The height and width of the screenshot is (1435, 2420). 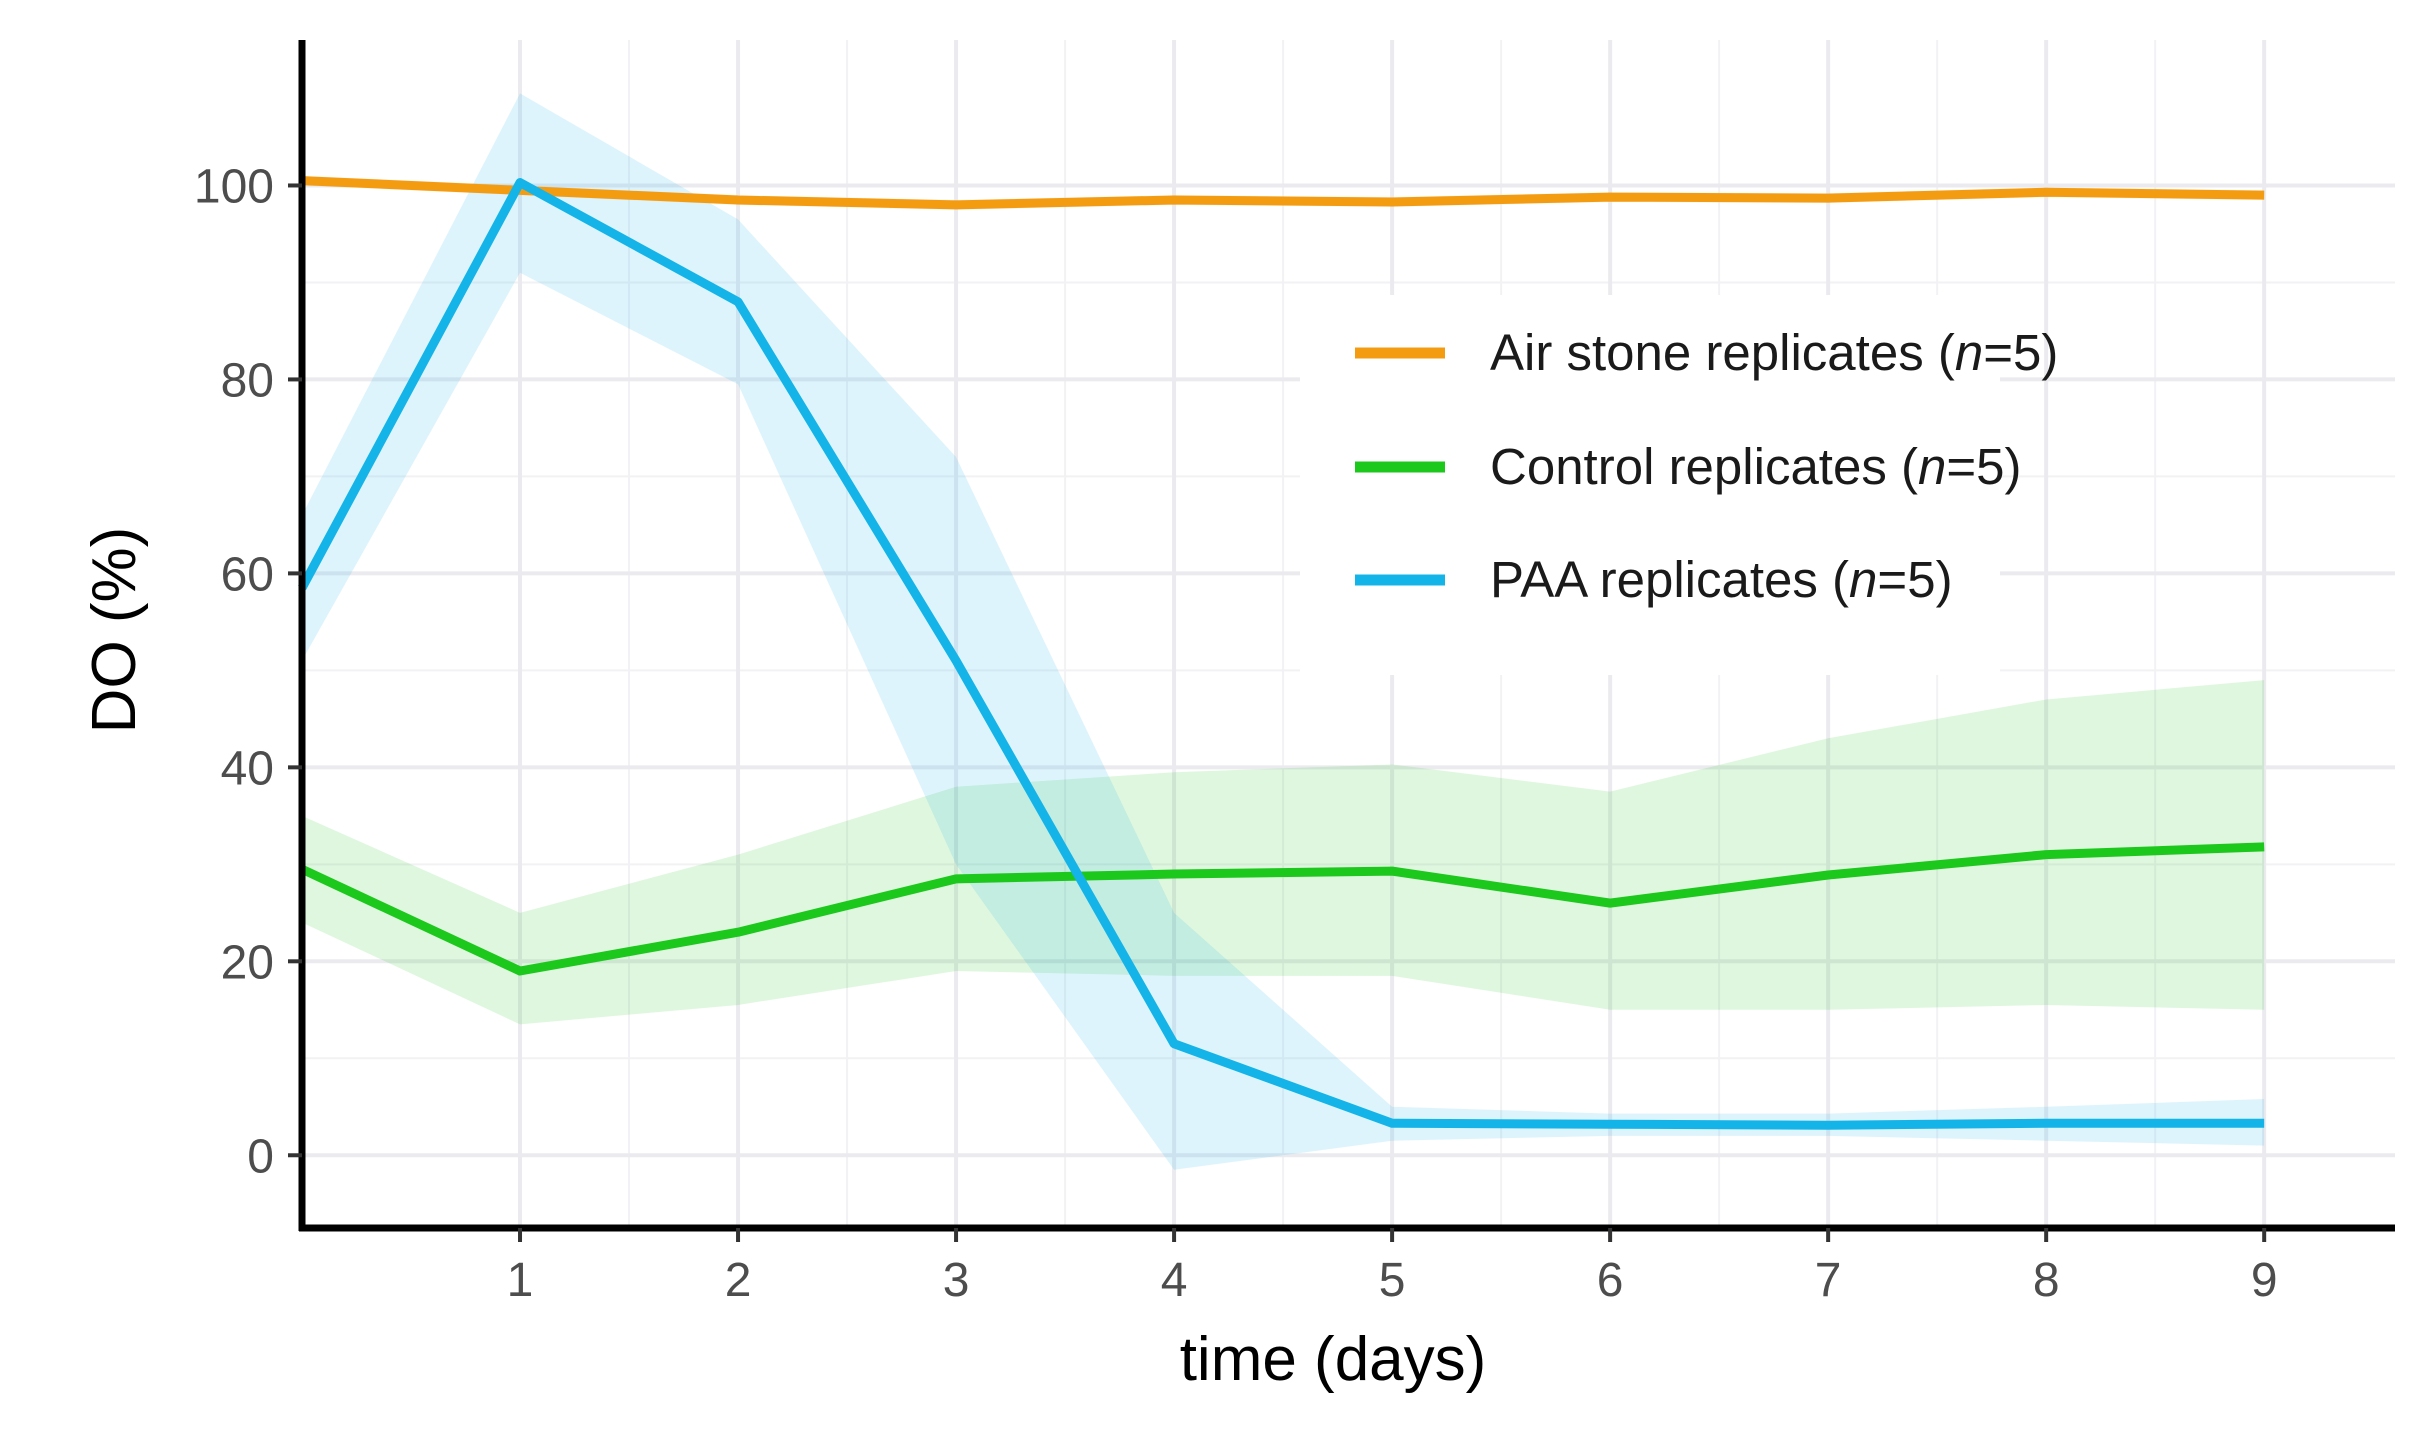 What do you see at coordinates (1283, 193) in the screenshot?
I see `line-air-stone-replicates` at bounding box center [1283, 193].